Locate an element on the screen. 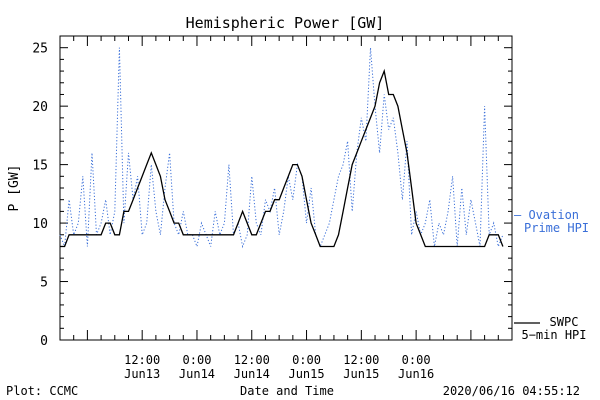 This screenshot has width=600, height=400. y-tick-label: 25 is located at coordinates (40, 49).